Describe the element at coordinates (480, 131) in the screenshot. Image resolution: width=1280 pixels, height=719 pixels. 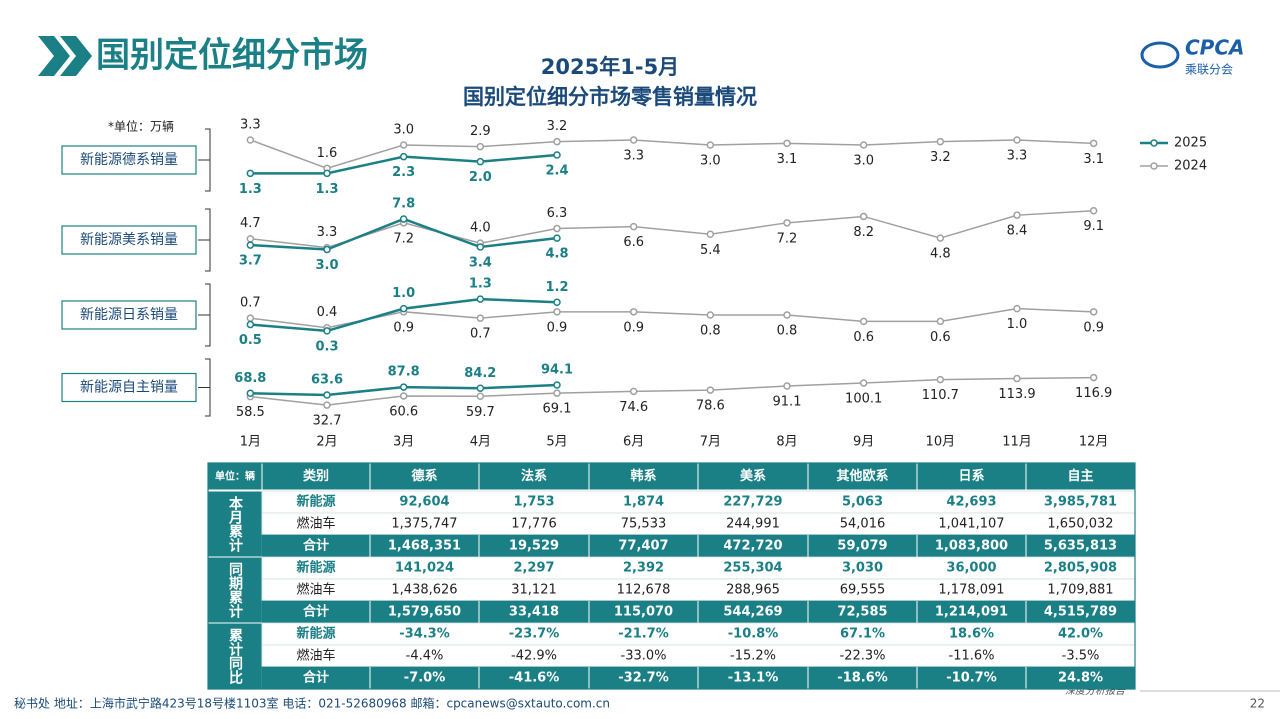
I see `value-label: 2.9` at that location.